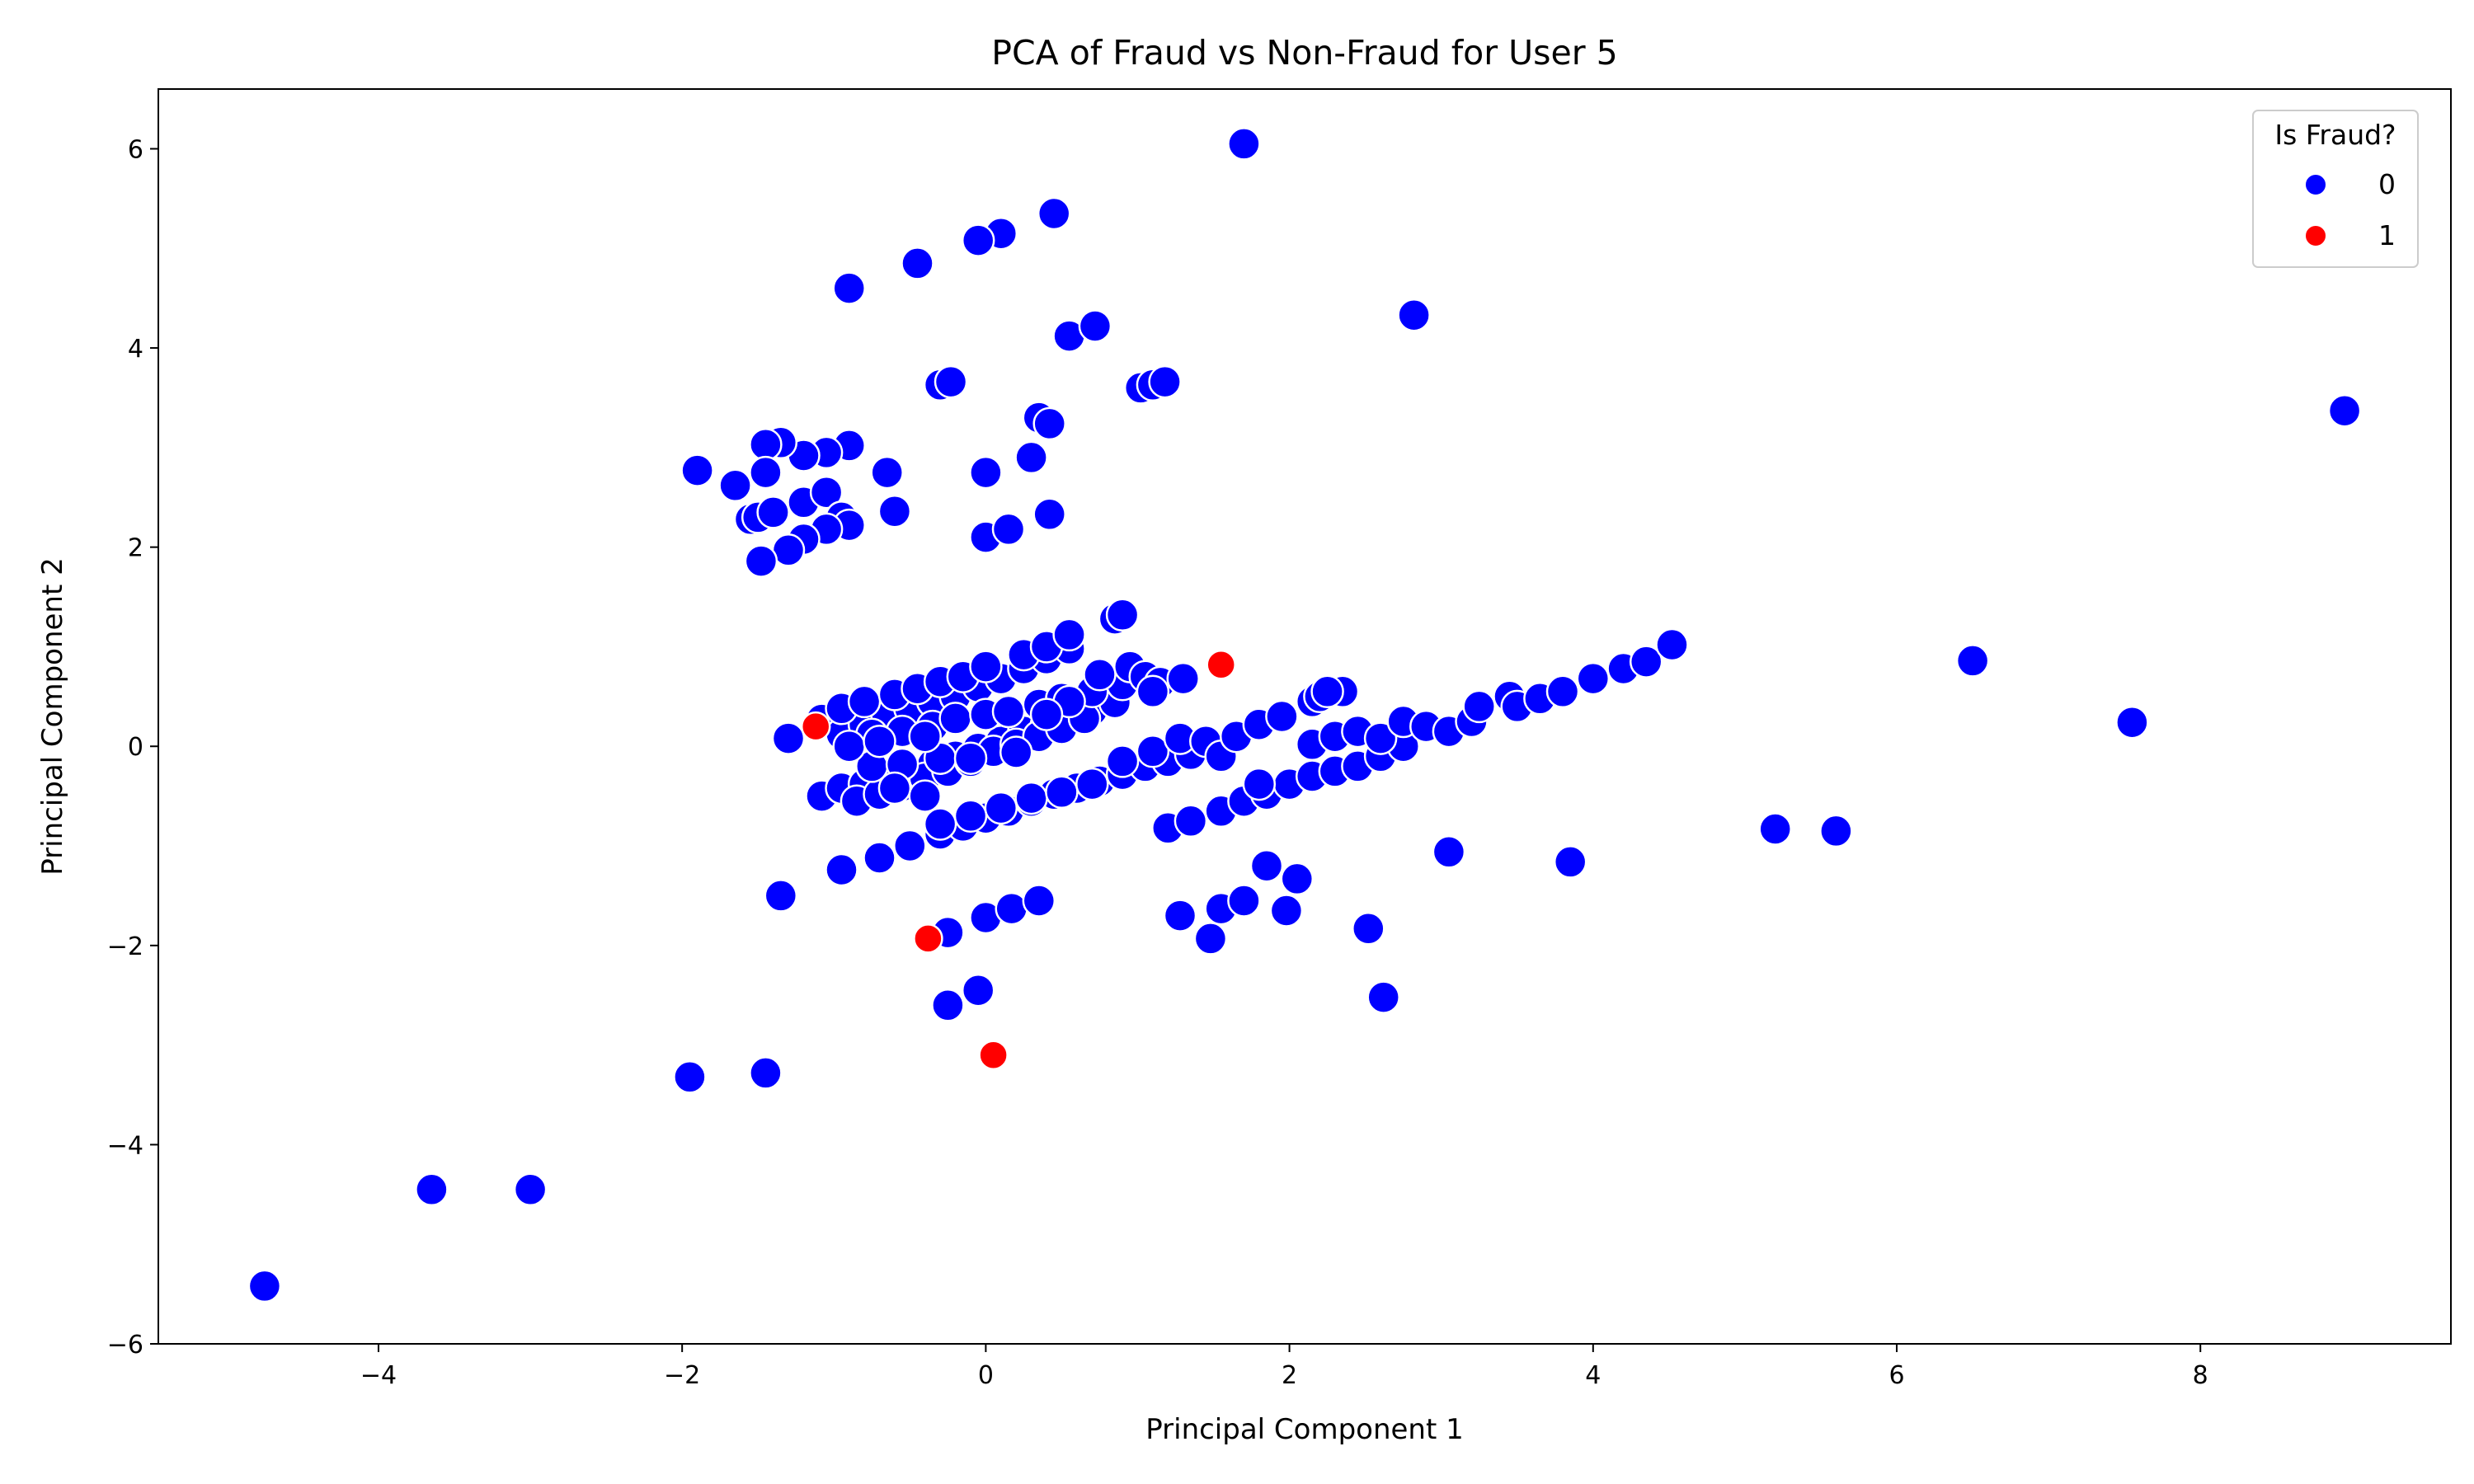 The image size is (2474, 1484). I want to click on legend-box, so click(2335, 189).